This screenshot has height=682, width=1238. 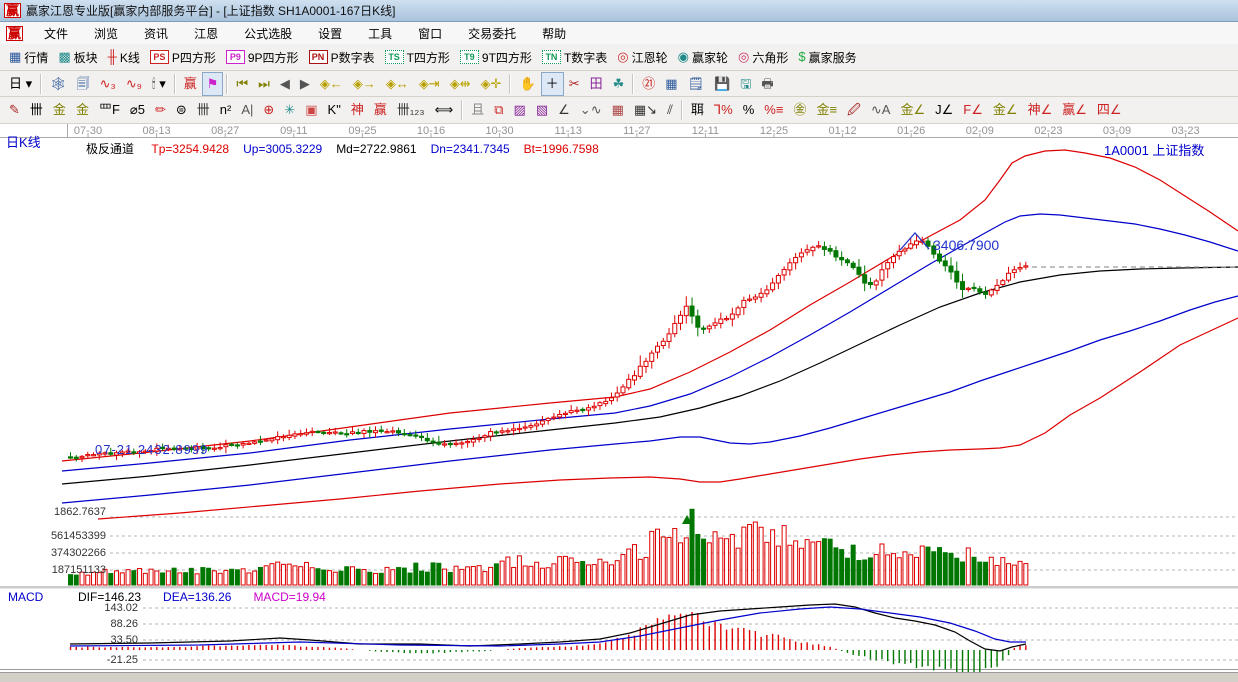 What do you see at coordinates (342, 57) in the screenshot?
I see `p-number-table-button: PN P数字表` at bounding box center [342, 57].